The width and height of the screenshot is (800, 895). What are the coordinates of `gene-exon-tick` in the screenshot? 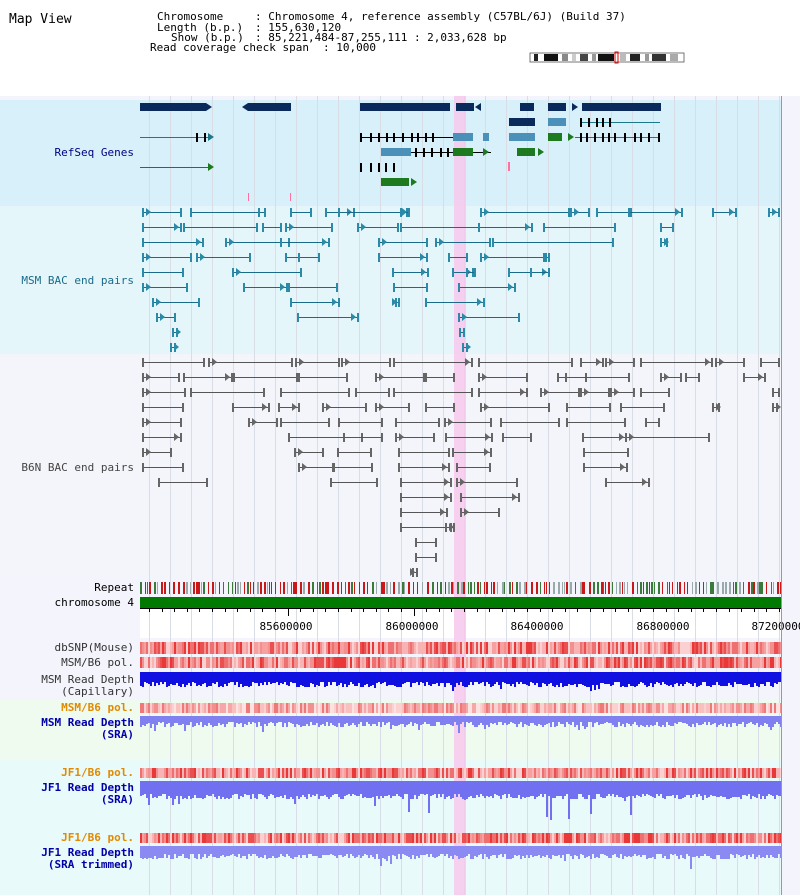 It's located at (361, 137).